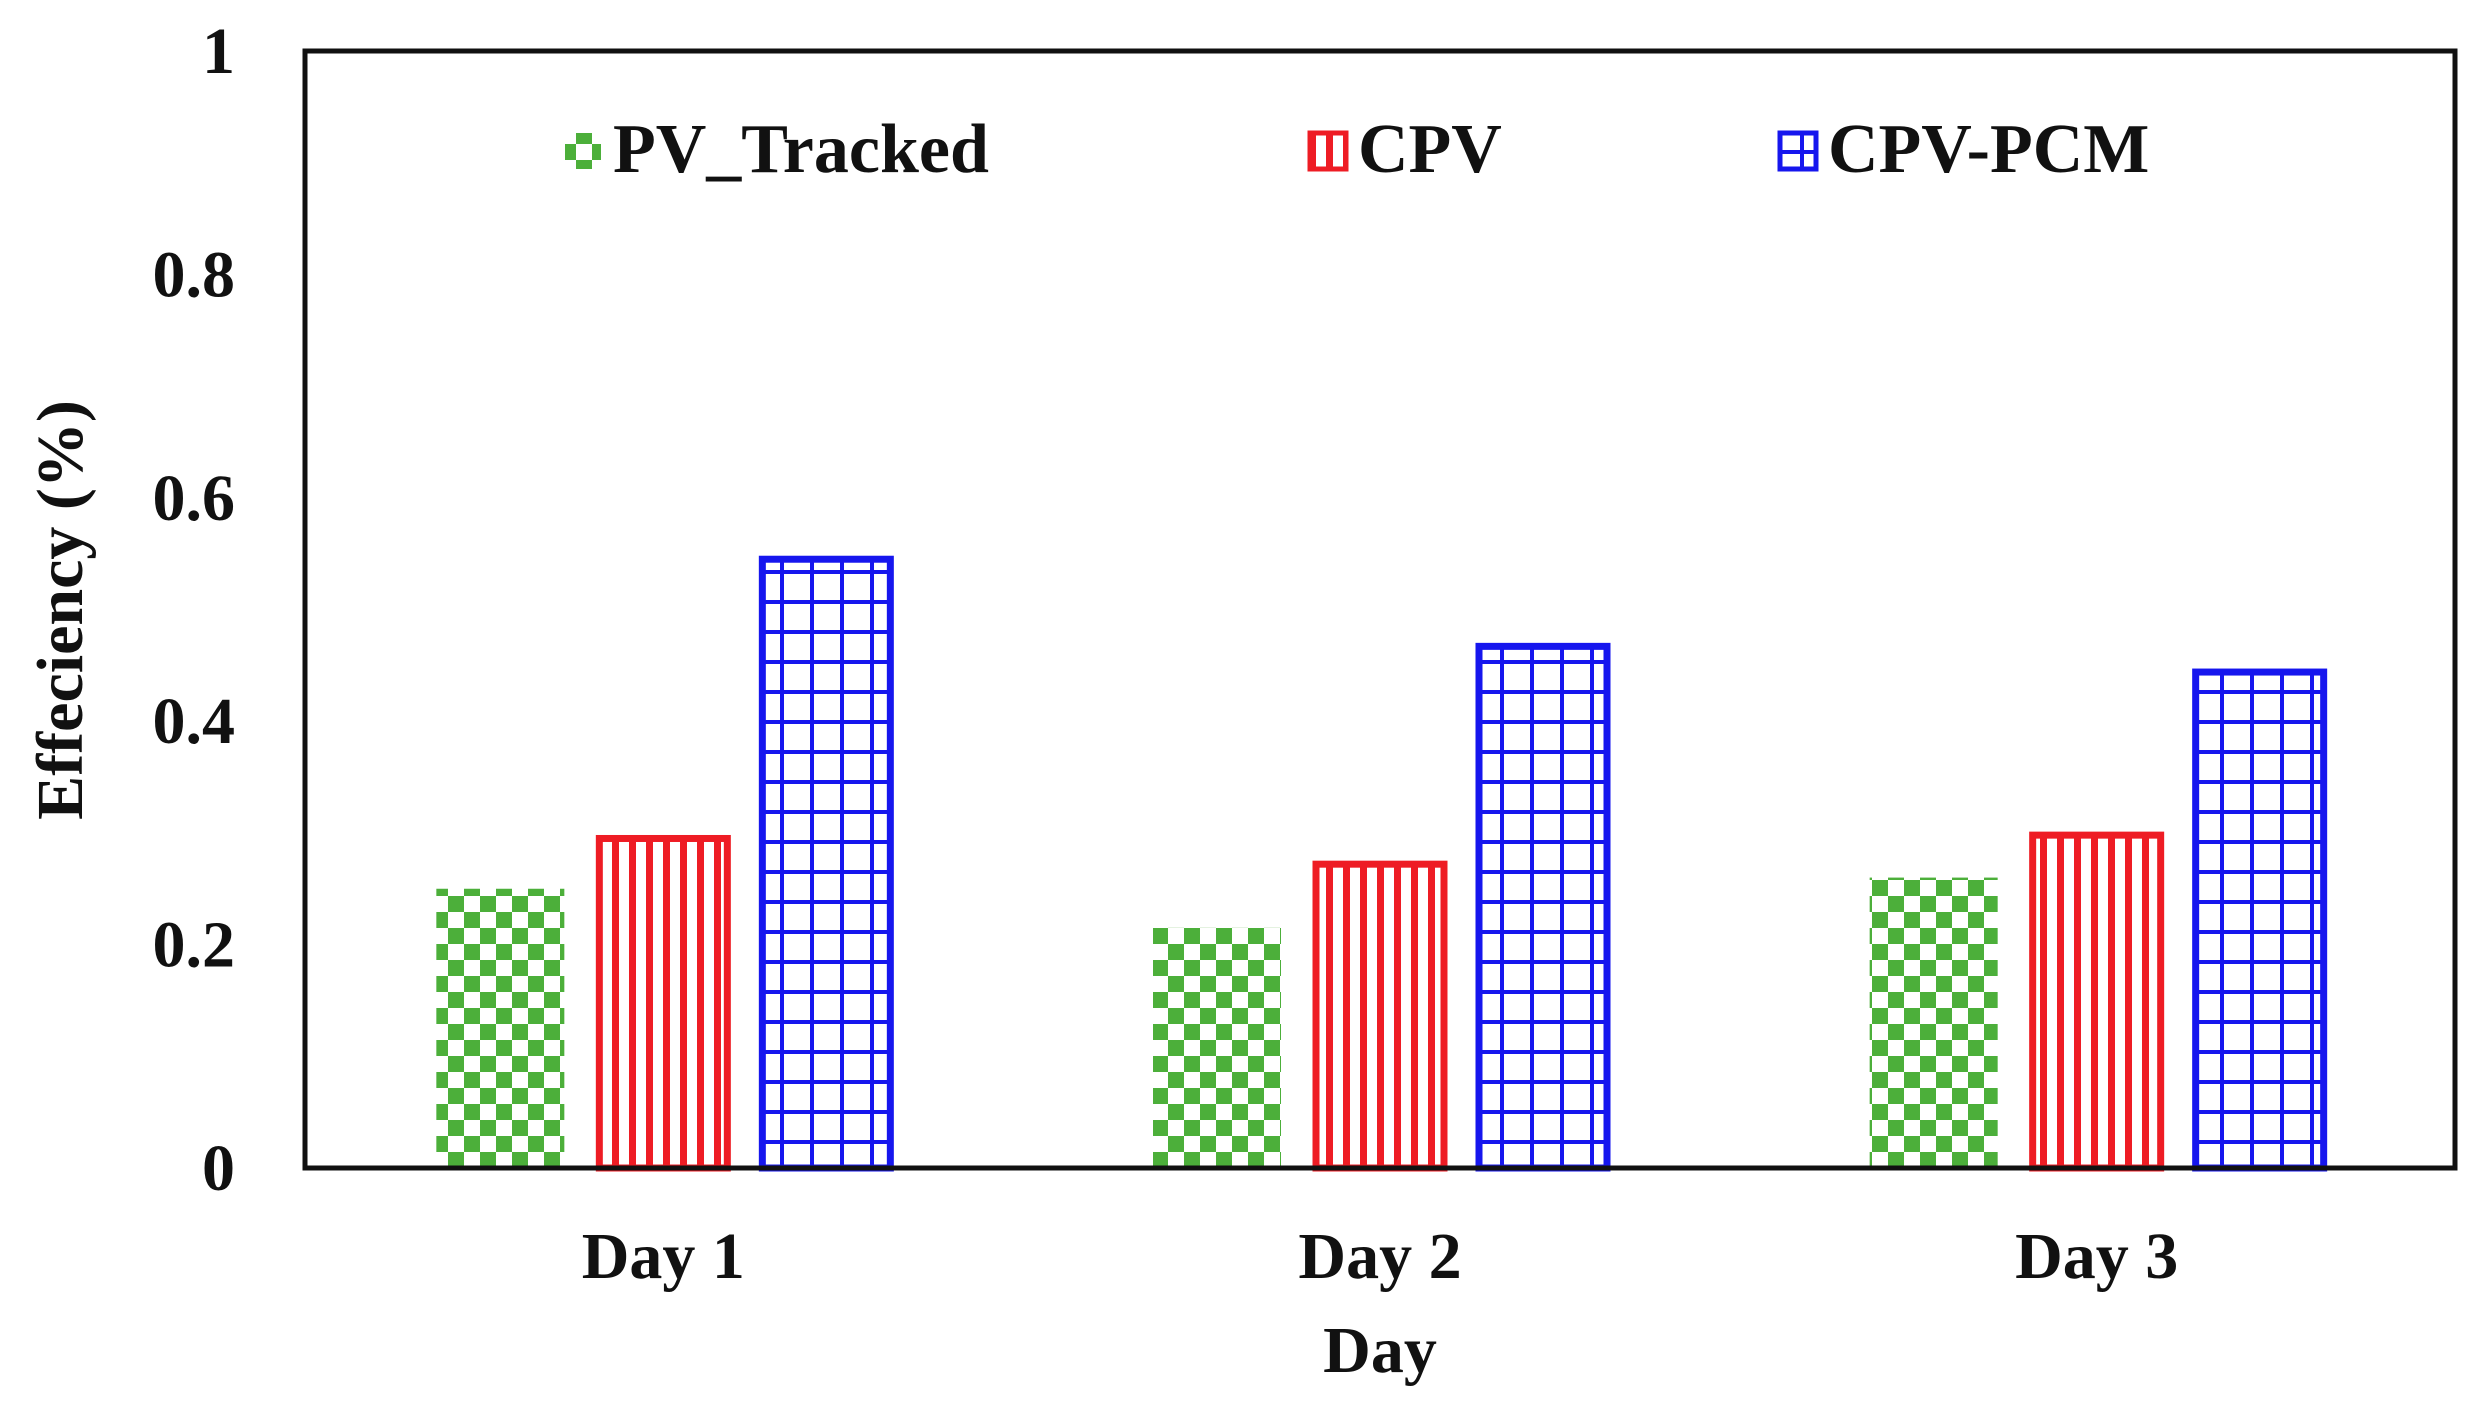 The image size is (2475, 1405). What do you see at coordinates (194, 274) in the screenshot?
I see `y-tick-label: 0.8` at bounding box center [194, 274].